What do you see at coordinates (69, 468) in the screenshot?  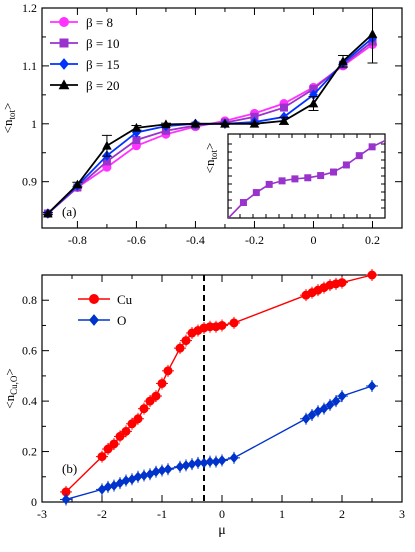 I see `panel-label: (b)` at bounding box center [69, 468].